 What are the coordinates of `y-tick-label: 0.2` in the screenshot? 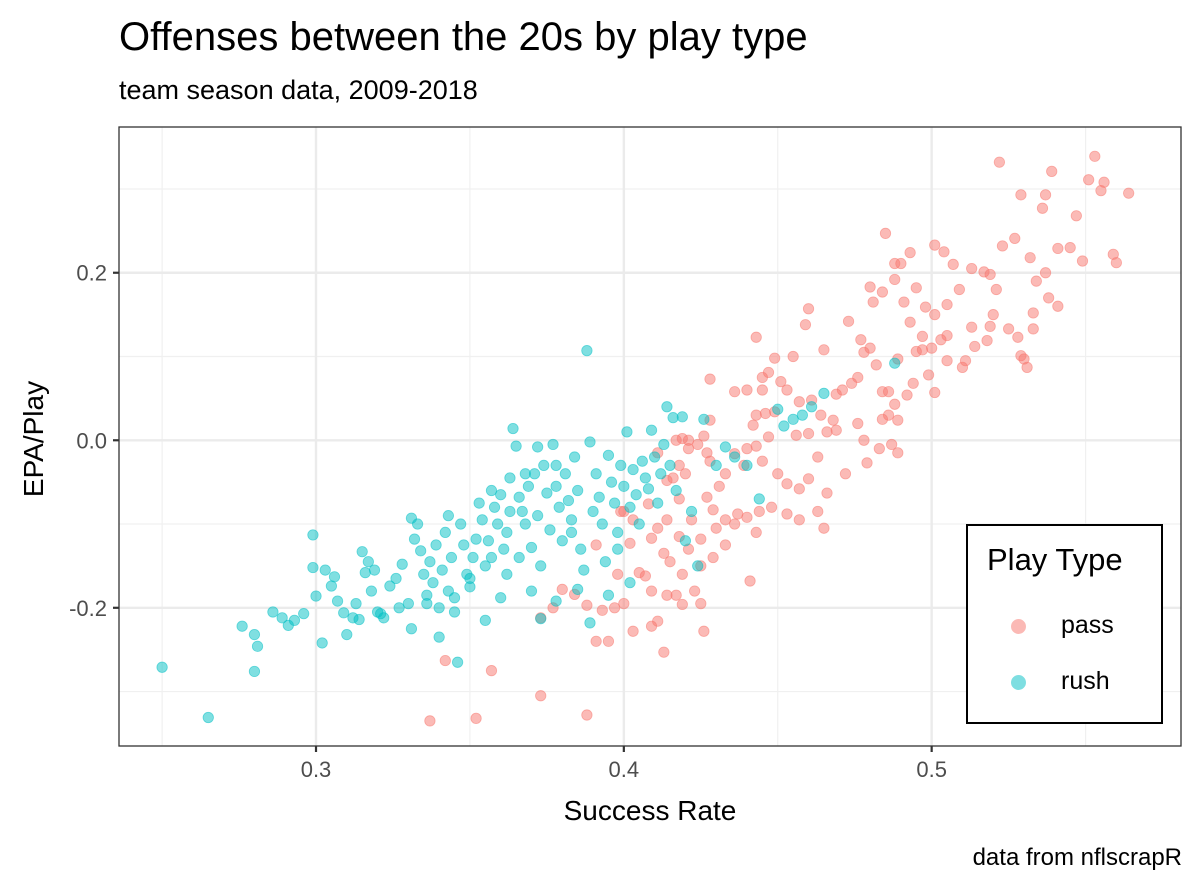 It's located at (91, 273).